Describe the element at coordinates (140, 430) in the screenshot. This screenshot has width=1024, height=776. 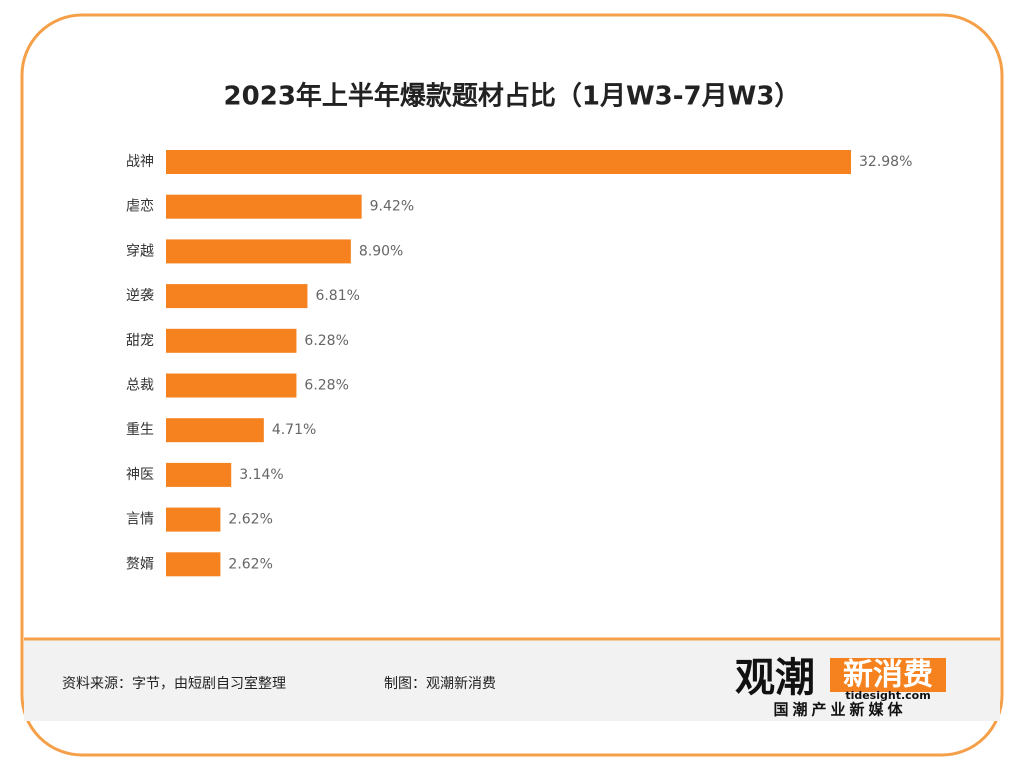
I see `category-label: 重生` at that location.